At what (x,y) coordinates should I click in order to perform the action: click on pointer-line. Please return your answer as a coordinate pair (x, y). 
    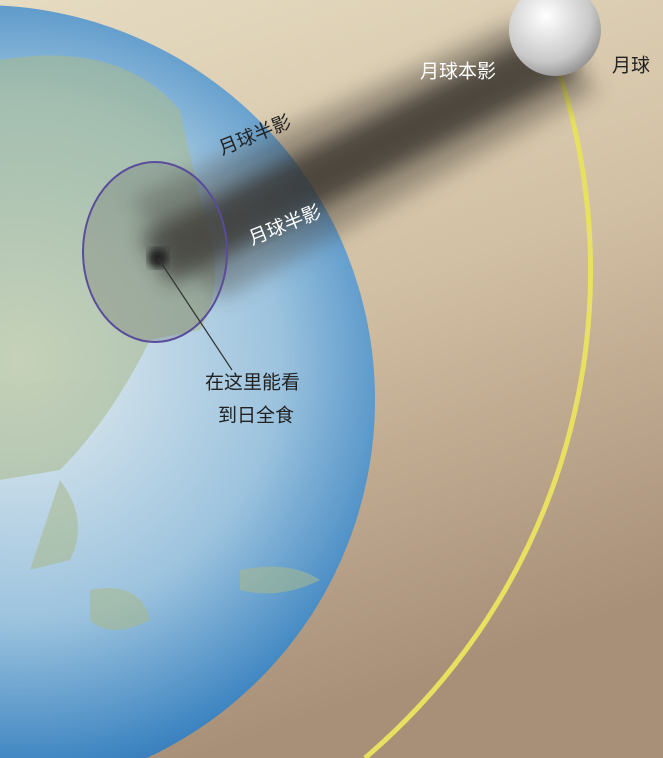
    Looking at the image, I should click on (195, 314).